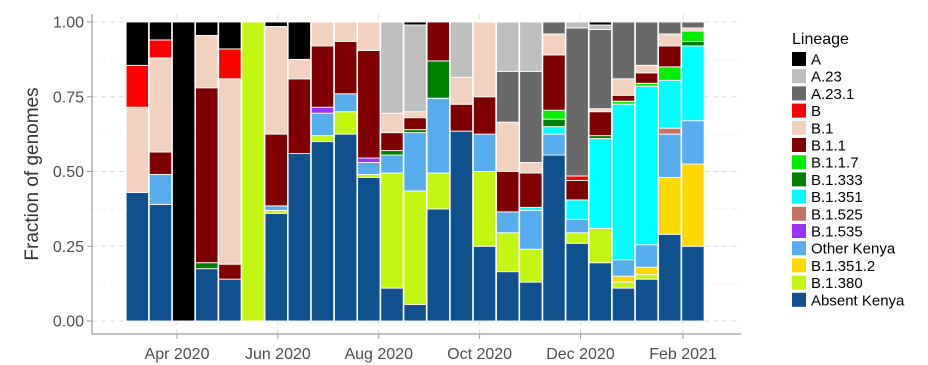 The width and height of the screenshot is (928, 365). What do you see at coordinates (278, 354) in the screenshot?
I see `x-tick-label: Jun 2020` at bounding box center [278, 354].